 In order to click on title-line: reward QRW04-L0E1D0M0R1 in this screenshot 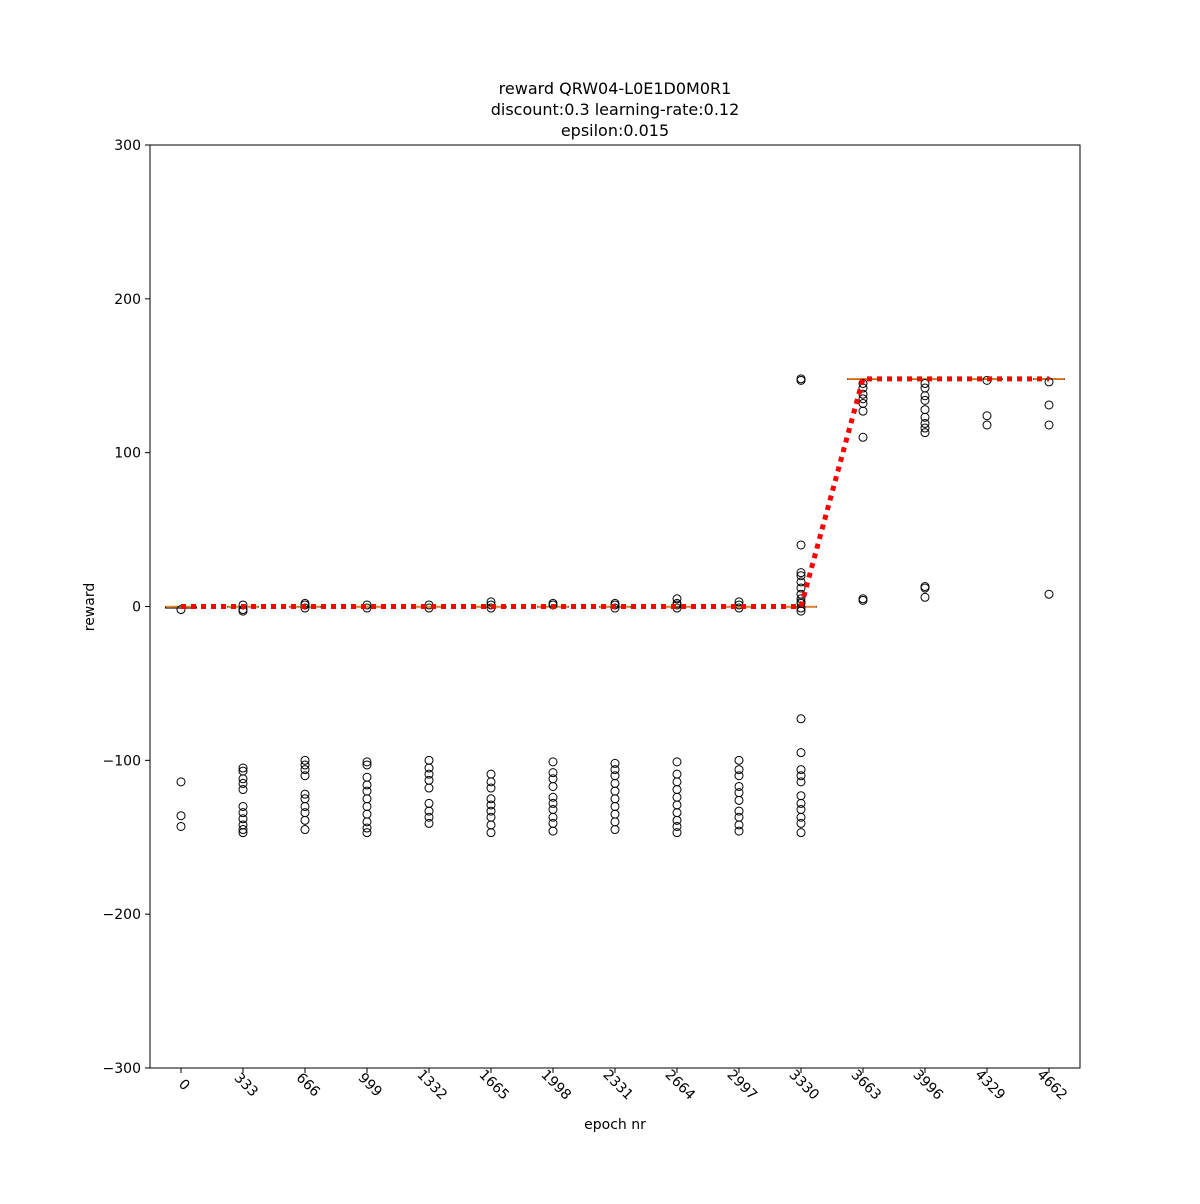, I will do `click(615, 88)`.